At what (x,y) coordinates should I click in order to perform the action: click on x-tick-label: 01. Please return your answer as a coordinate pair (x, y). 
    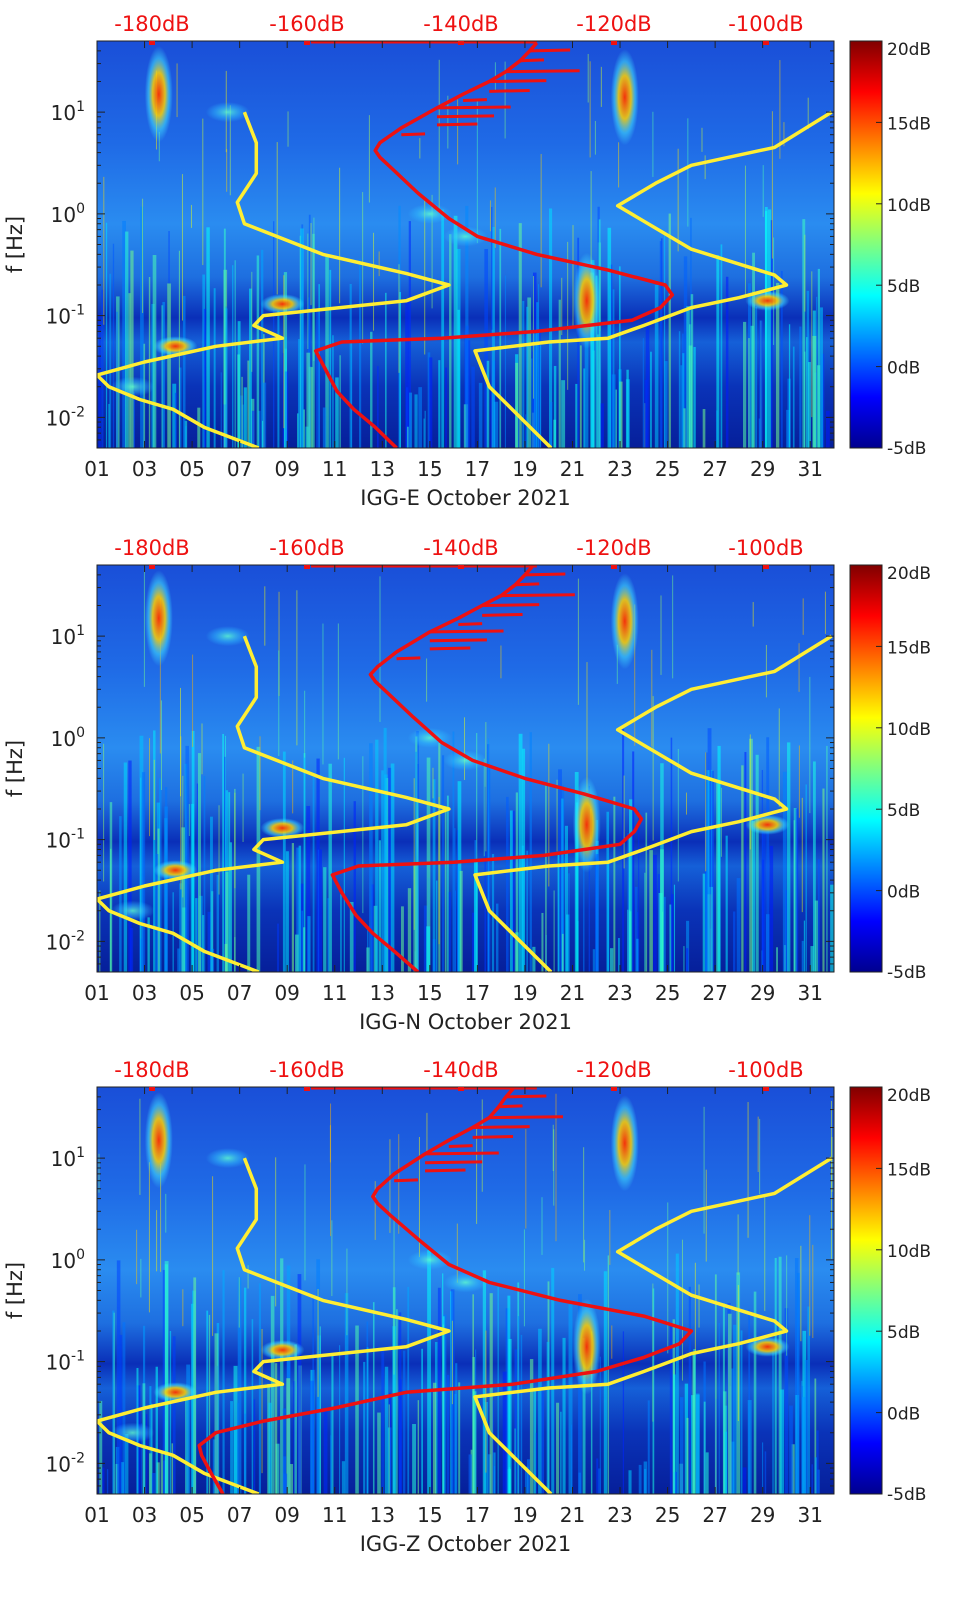
    Looking at the image, I should click on (96, 469).